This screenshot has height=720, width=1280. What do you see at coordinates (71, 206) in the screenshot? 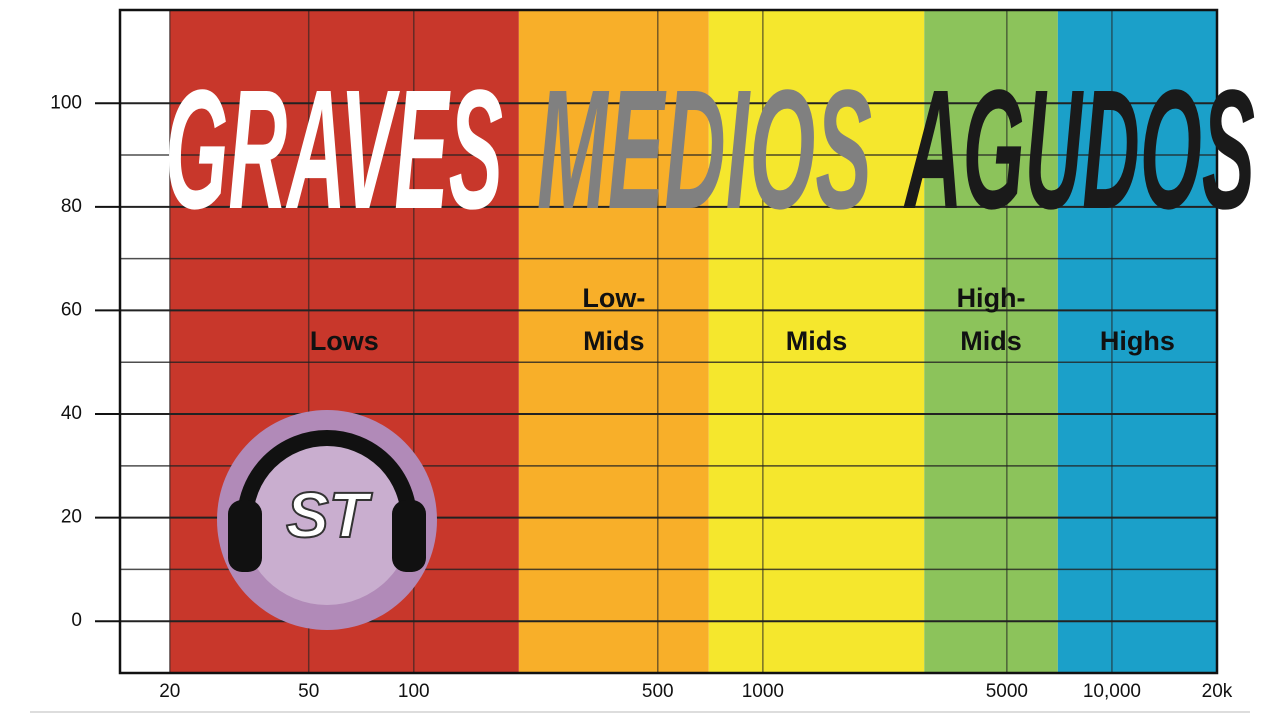
I see `y-tick-label: 80` at bounding box center [71, 206].